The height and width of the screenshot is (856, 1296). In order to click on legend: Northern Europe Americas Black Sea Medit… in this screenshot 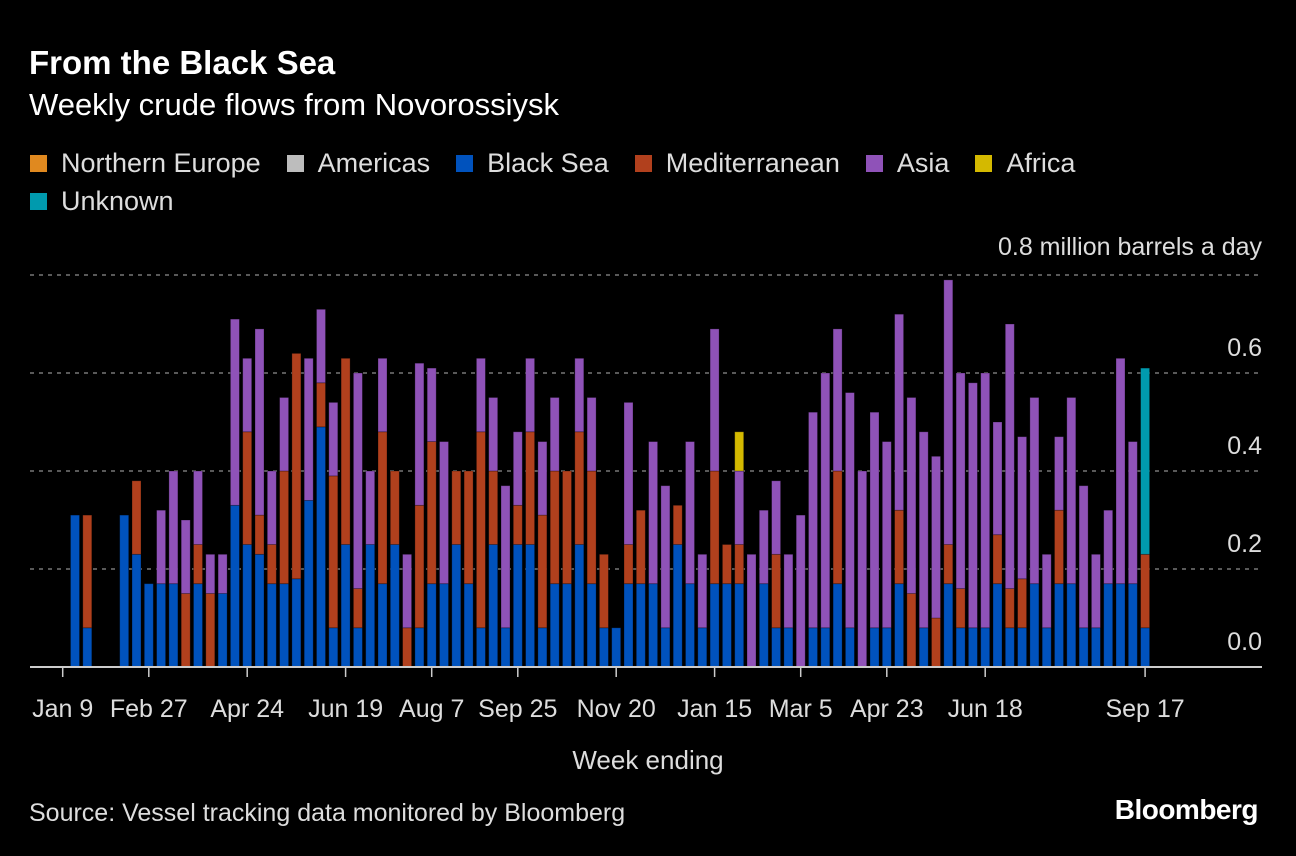, I will do `click(630, 182)`.